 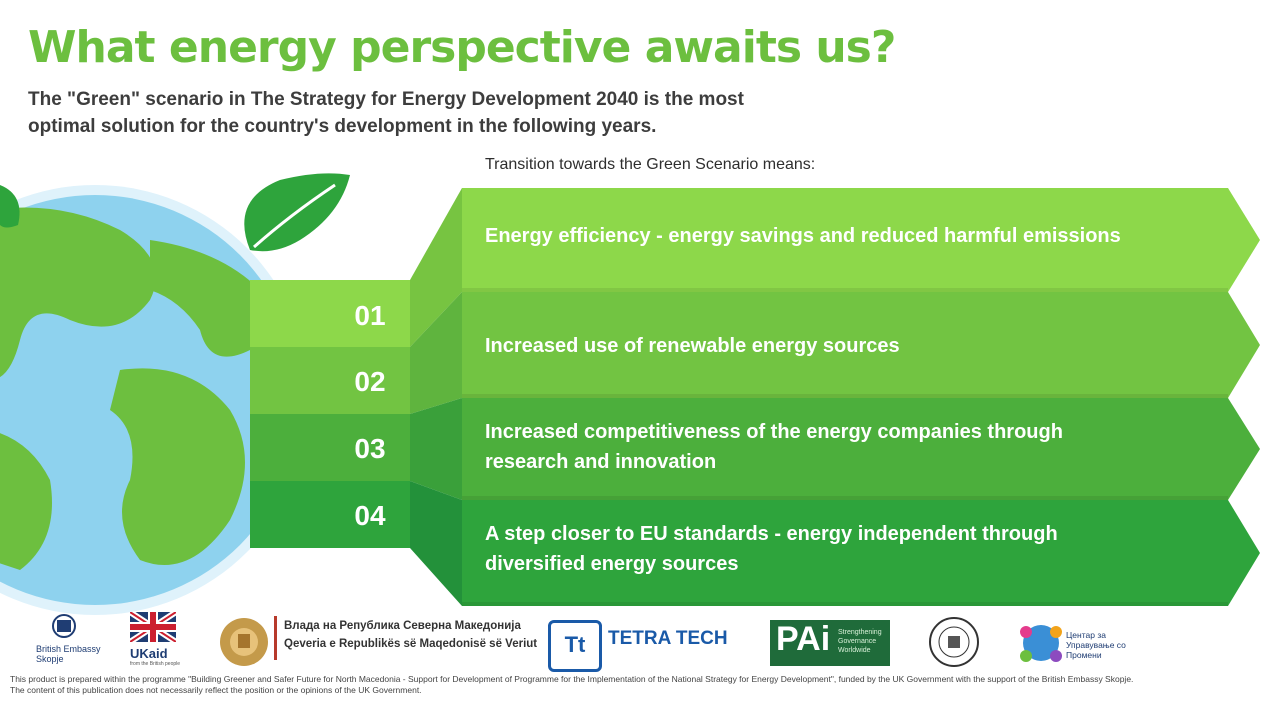 I want to click on seal-icon, so click(x=954, y=642).